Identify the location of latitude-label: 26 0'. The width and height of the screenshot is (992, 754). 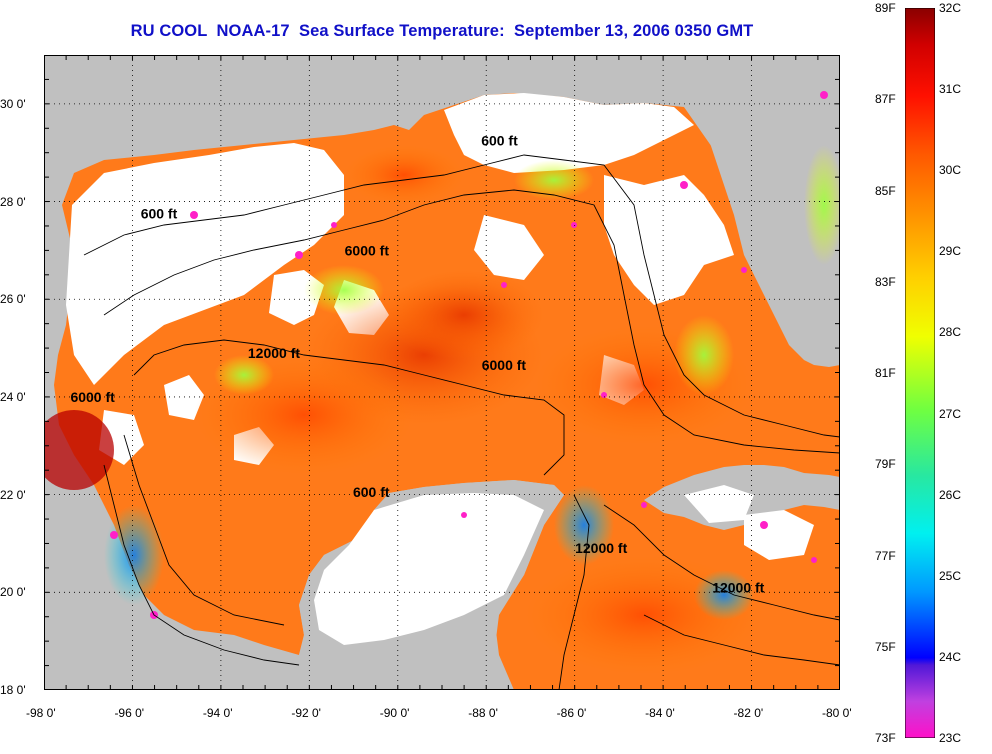
(13, 299).